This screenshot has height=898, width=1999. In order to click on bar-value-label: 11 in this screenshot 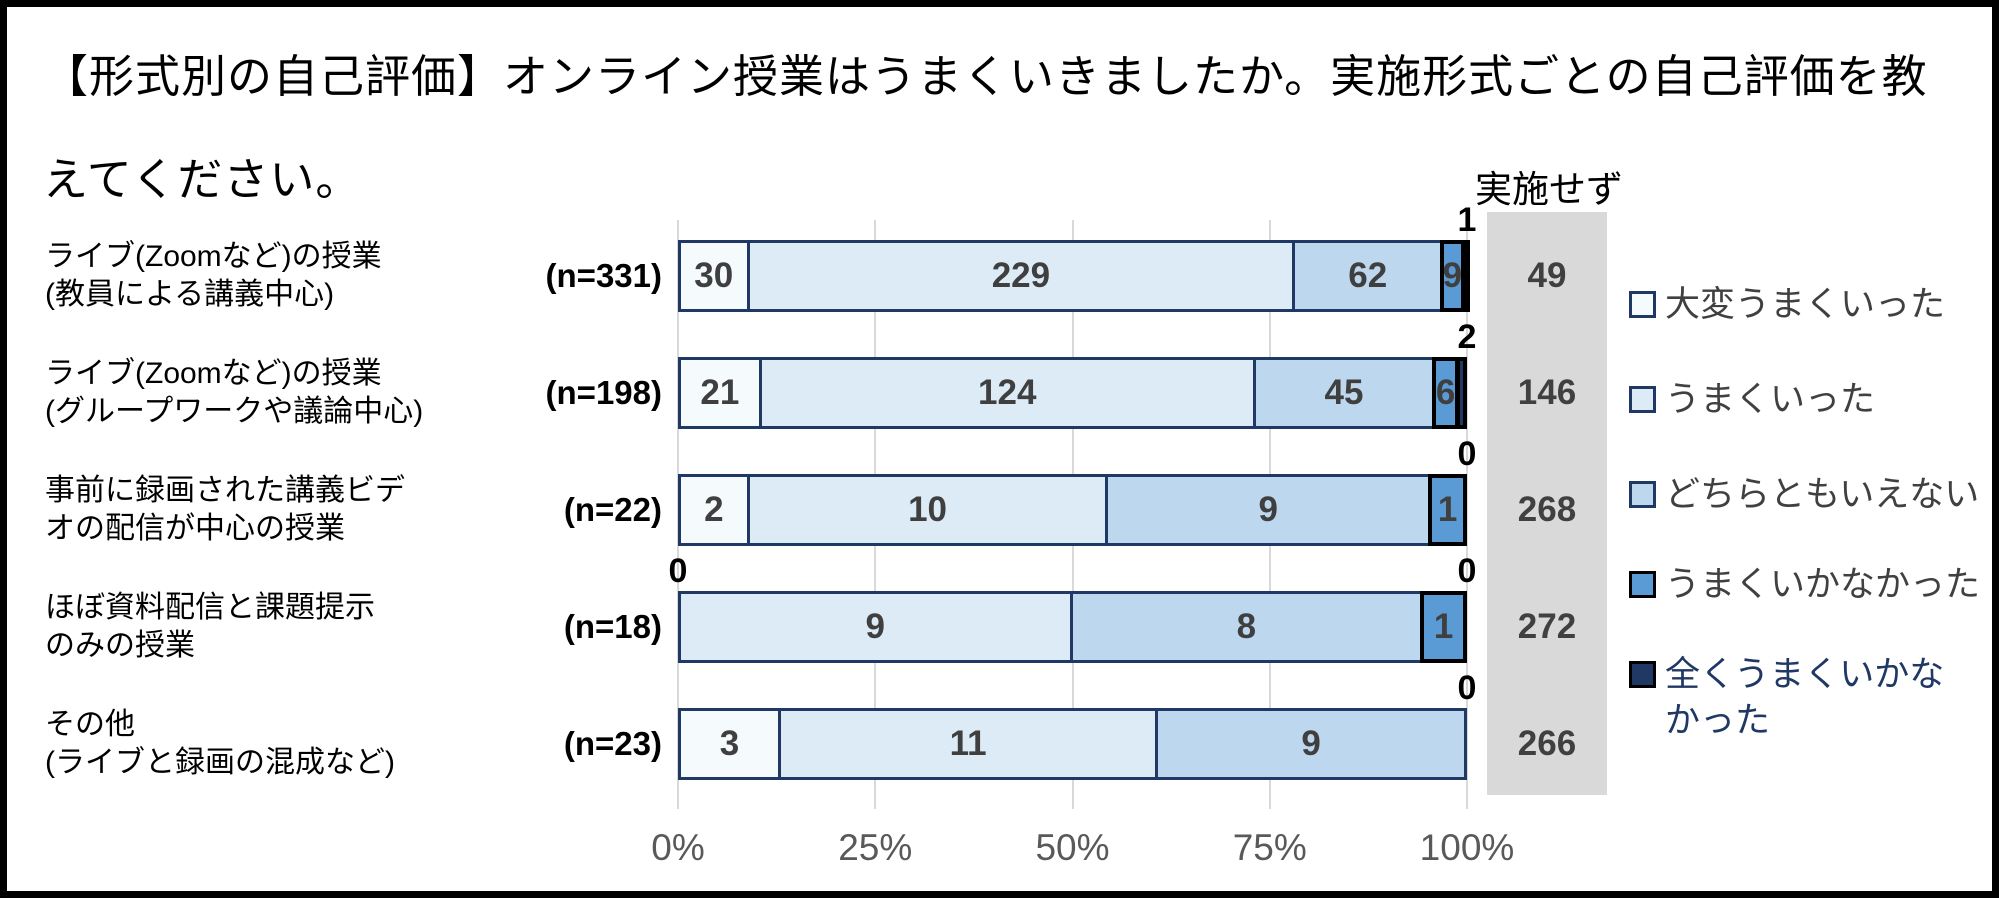, I will do `click(968, 743)`.